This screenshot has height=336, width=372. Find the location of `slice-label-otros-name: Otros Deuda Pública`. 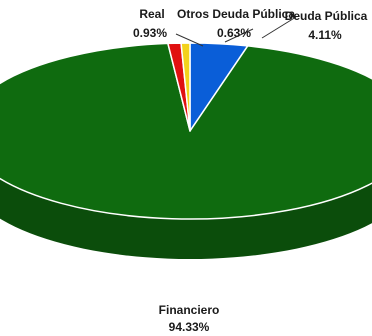

slice-label-otros-name: Otros Deuda Pública is located at coordinates (236, 14).